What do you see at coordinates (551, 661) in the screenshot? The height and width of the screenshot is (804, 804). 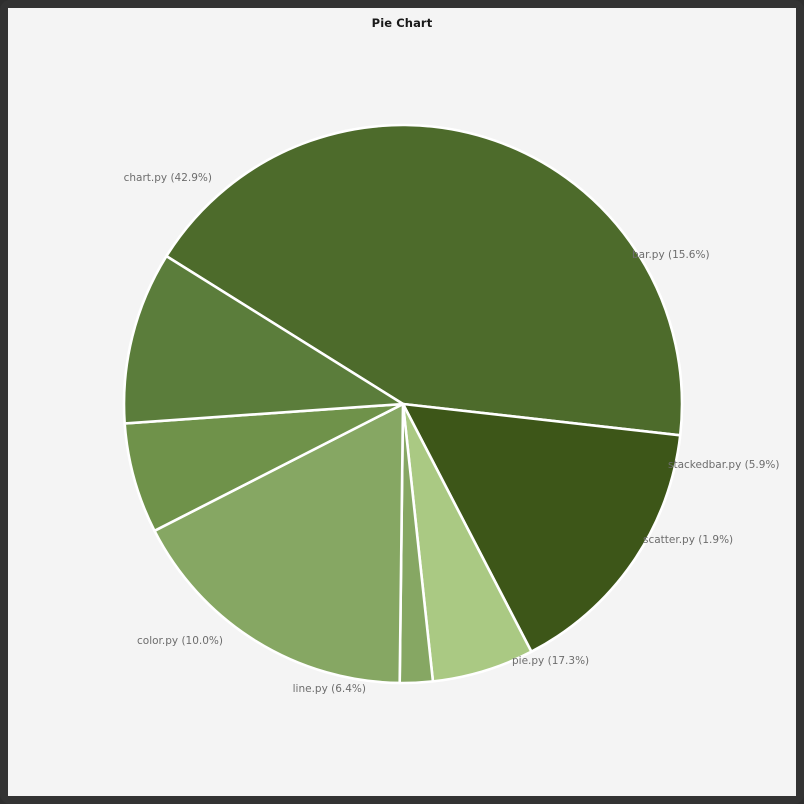 I see `pie-label-pie-py: pie.py (17.3%)` at bounding box center [551, 661].